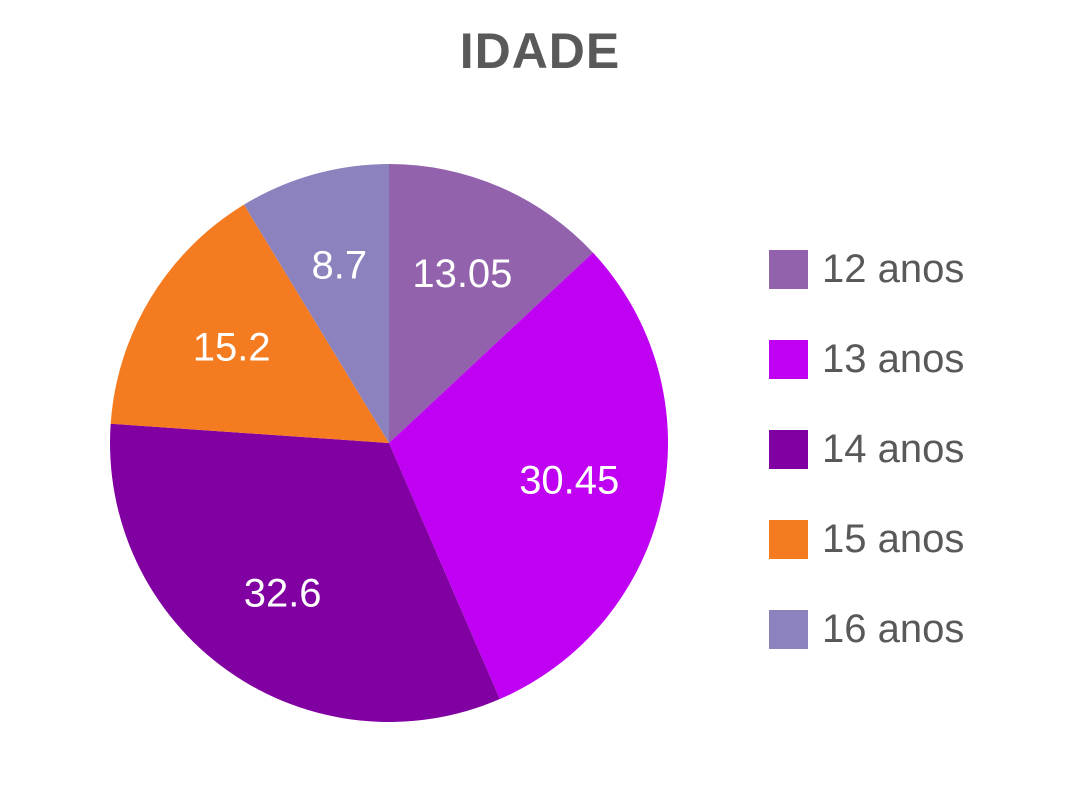 The height and width of the screenshot is (790, 1080). I want to click on chart-legend: 12 anos 13 anos 14 anos 15 anos 16 anos, so click(866, 449).